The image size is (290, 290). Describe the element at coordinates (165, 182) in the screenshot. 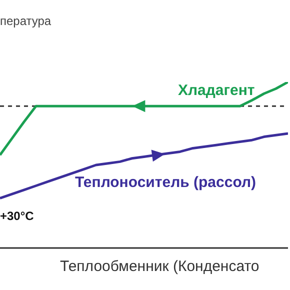

I see `series-label: Теплоноситель (рассол)` at that location.